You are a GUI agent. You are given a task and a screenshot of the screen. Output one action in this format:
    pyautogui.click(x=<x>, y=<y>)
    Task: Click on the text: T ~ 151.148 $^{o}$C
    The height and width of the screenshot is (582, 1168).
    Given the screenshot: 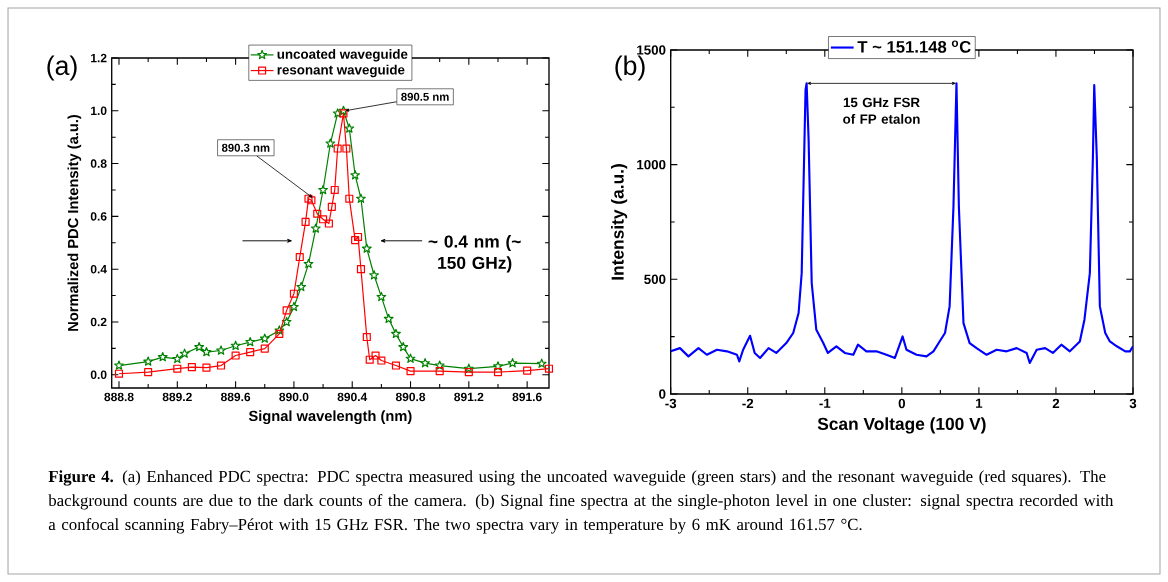 What is the action you would take?
    pyautogui.click(x=914, y=46)
    